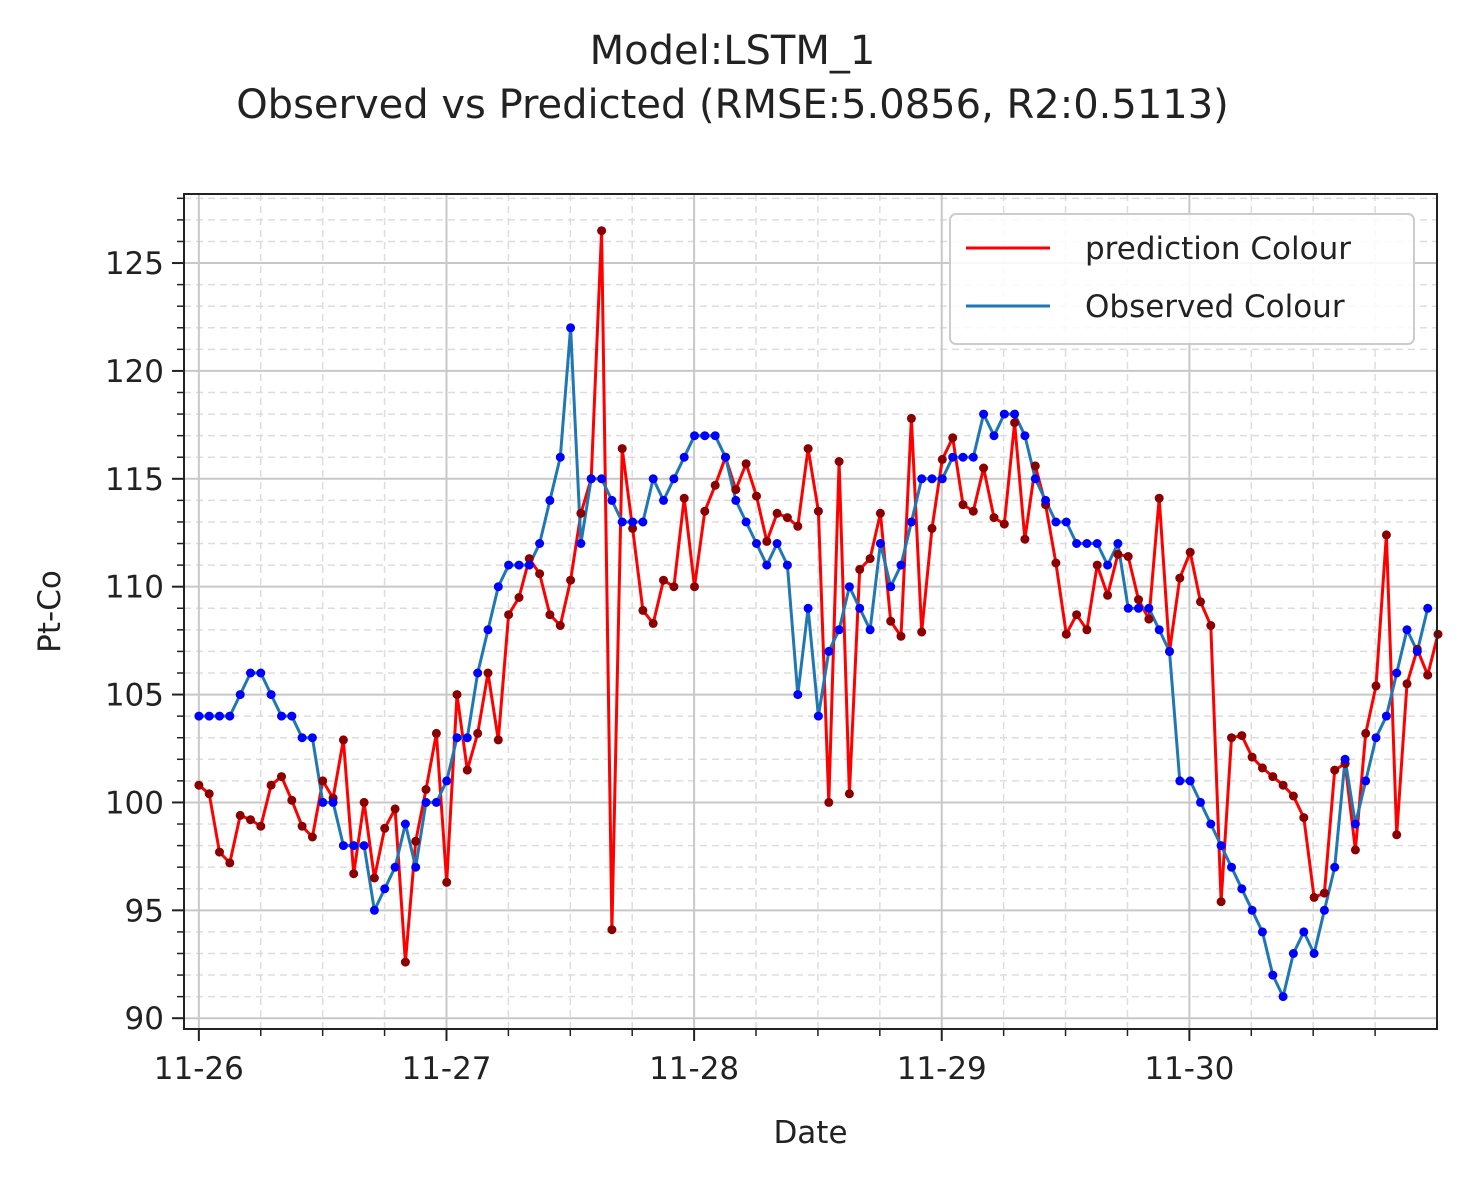 This screenshot has height=1183, width=1465. Describe the element at coordinates (1182, 279) in the screenshot. I see `legend: prediction Colour Observed Colour` at that location.